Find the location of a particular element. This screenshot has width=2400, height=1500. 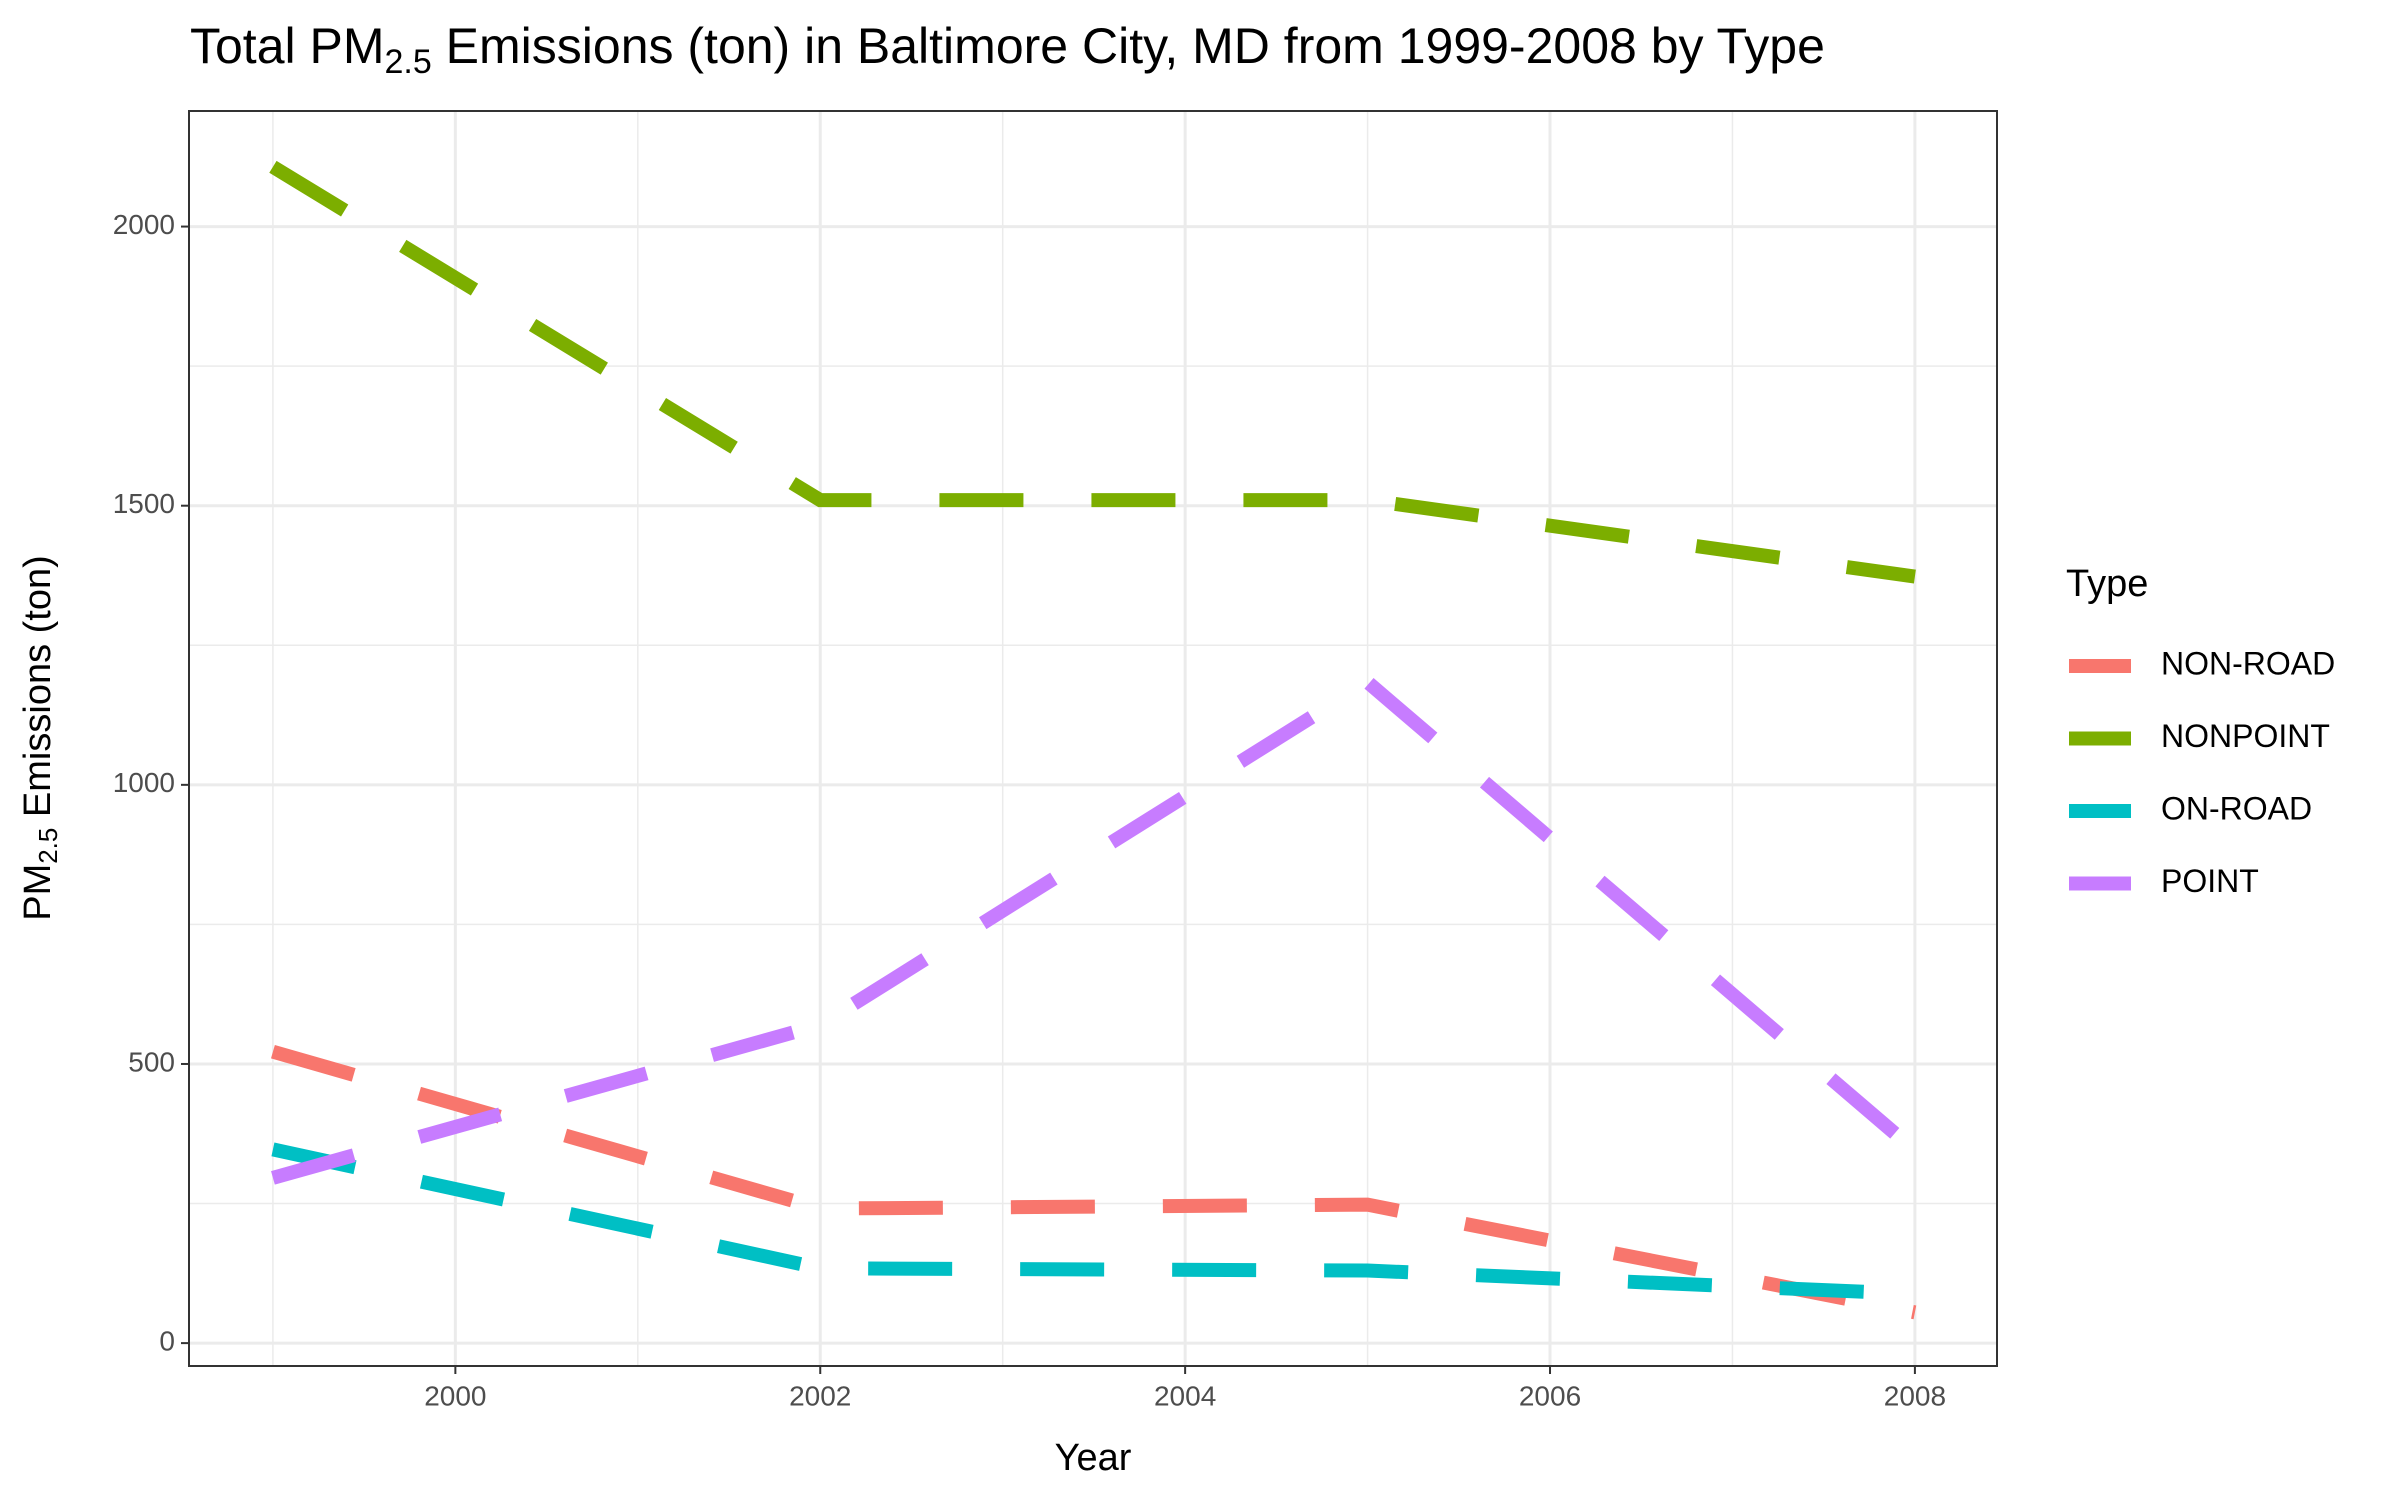

legend-title: Type is located at coordinates (2107, 584).